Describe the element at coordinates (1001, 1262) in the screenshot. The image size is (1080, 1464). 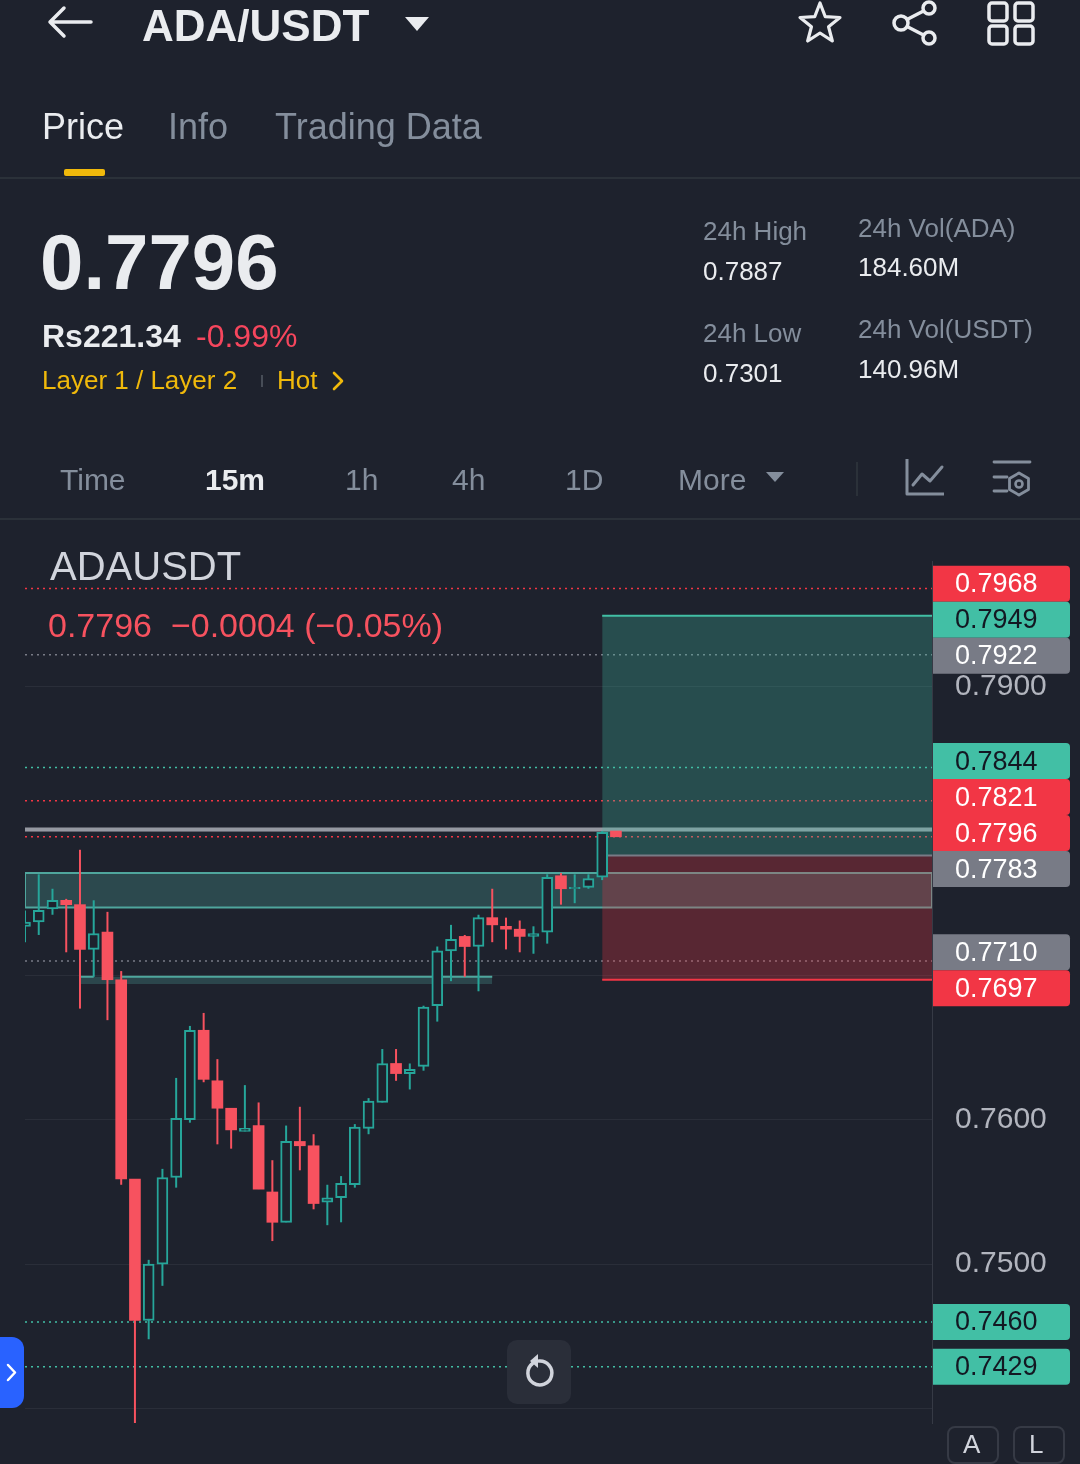
I see `y-tick-label: 0.7500` at that location.